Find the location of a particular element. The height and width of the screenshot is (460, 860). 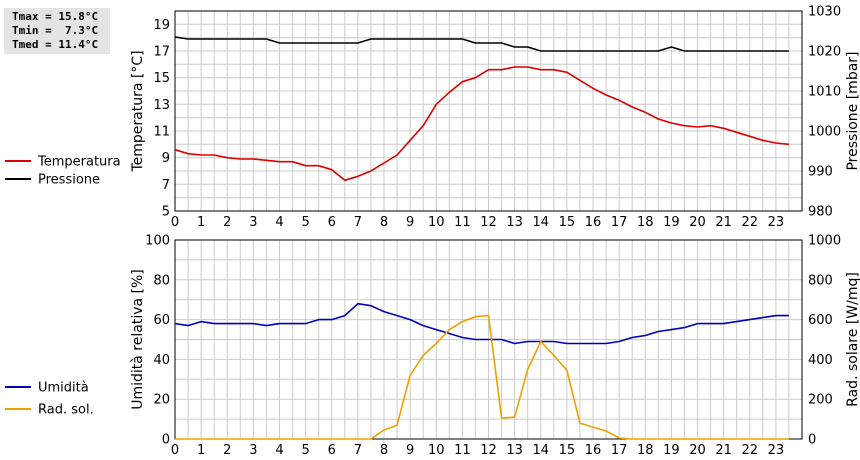

y-tick-label-right: 980 is located at coordinates (820, 212).